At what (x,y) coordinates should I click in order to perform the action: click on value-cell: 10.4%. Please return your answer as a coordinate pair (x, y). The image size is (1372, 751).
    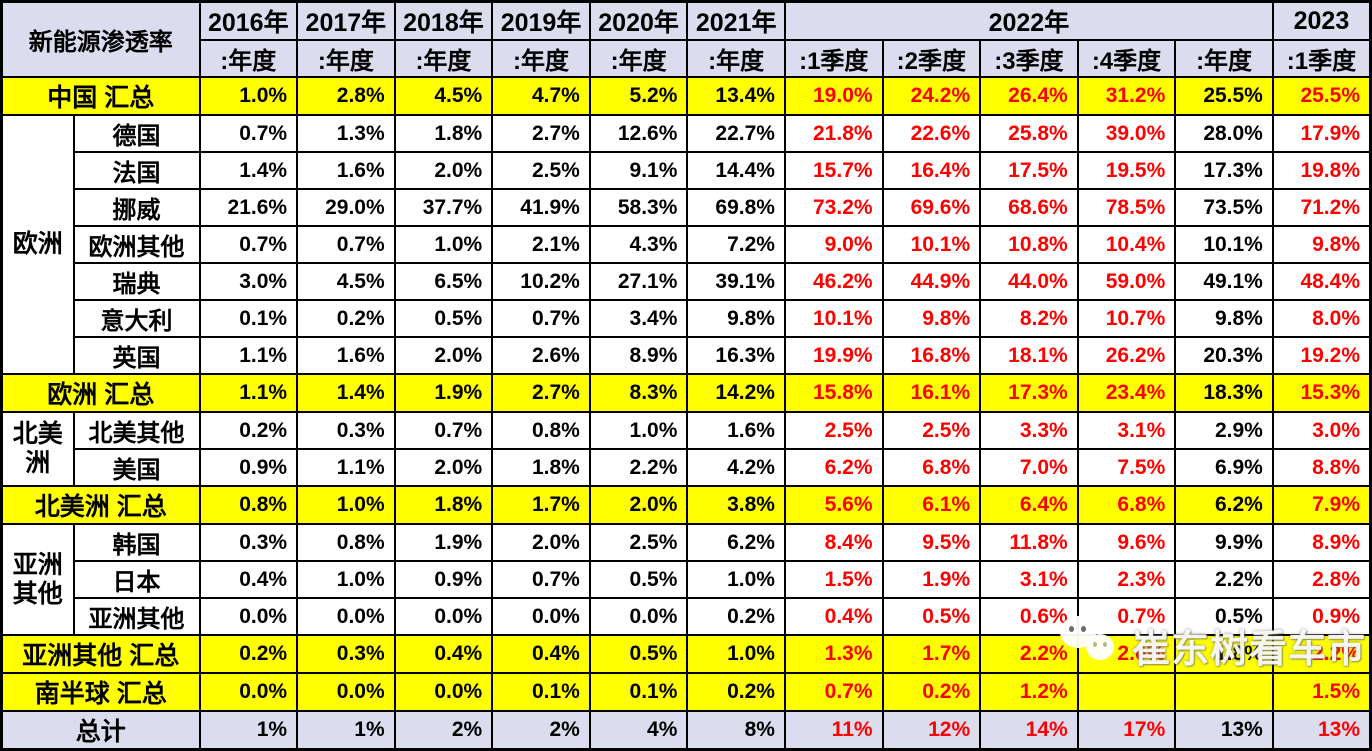
    Looking at the image, I should click on (1126, 244).